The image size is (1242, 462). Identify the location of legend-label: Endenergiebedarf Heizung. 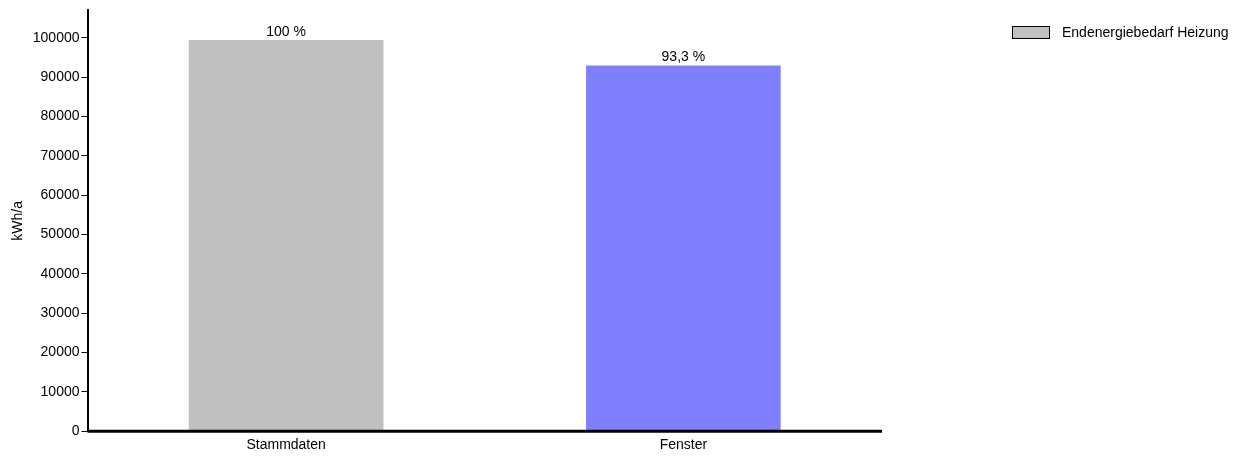
(1145, 32).